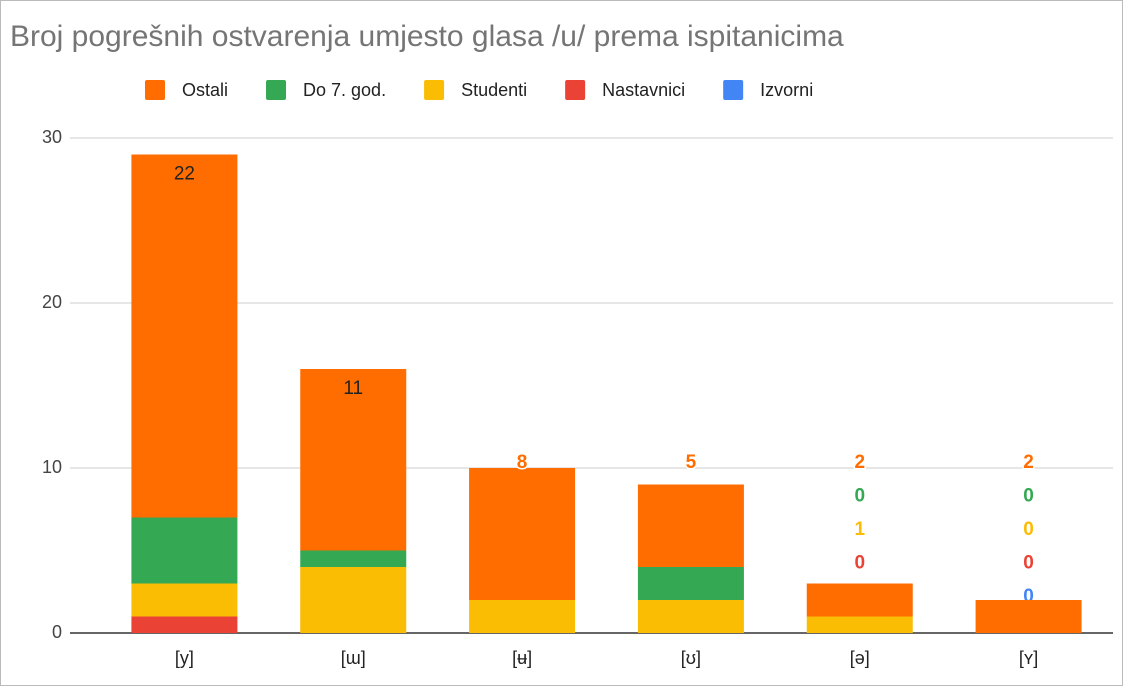  I want to click on y-tick-label: 0, so click(57, 632).